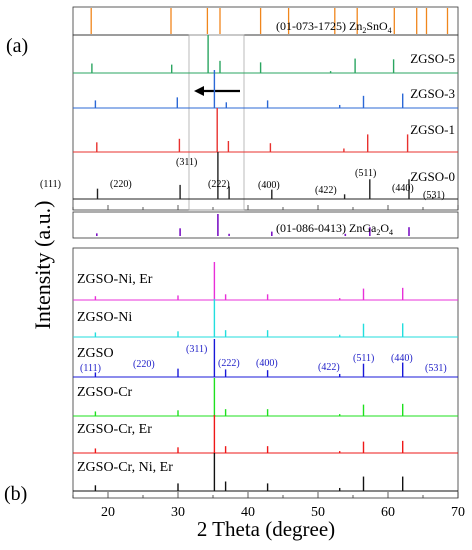  I want to click on x-tick-label: 20, so click(108, 512).